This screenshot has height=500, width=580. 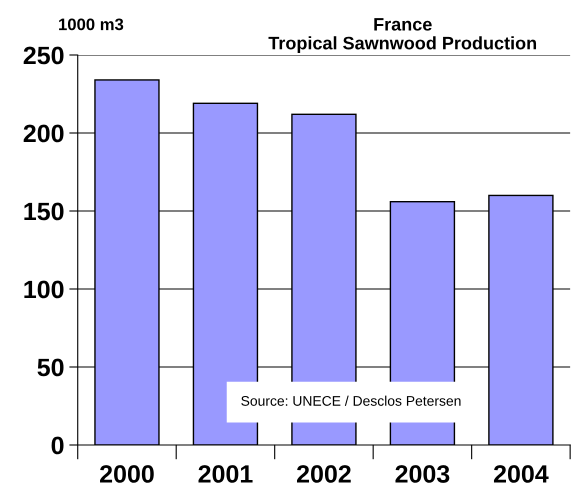 I want to click on x-tick-label: 2002, so click(x=323, y=474).